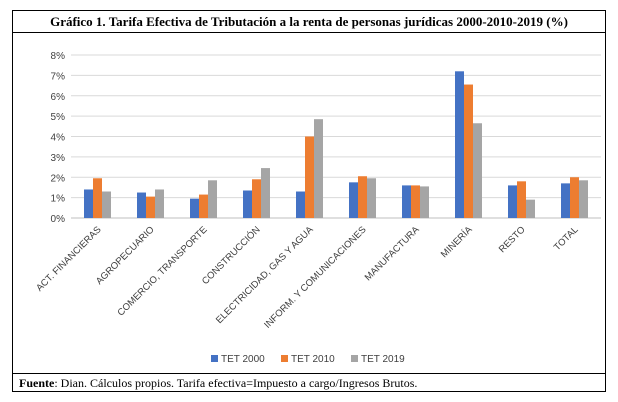 Image resolution: width=618 pixels, height=402 pixels. Describe the element at coordinates (512, 239) in the screenshot. I see `x-tick-label: RESTO` at that location.